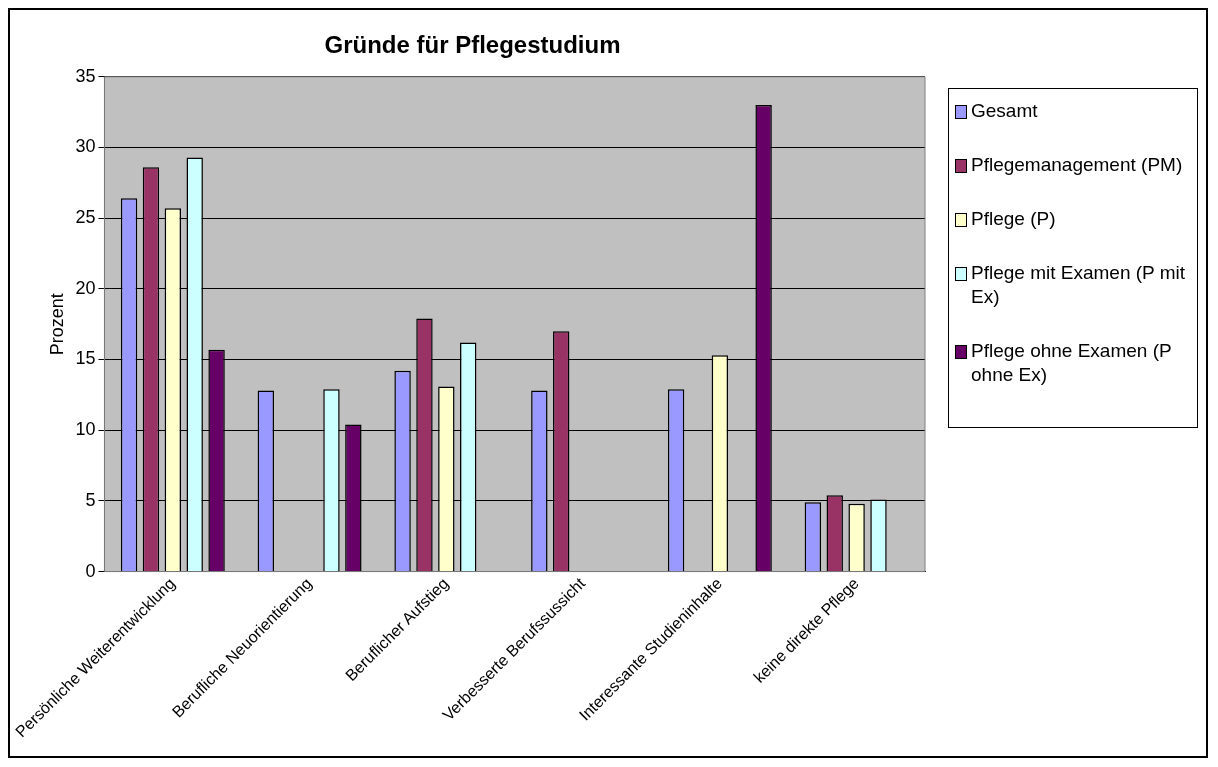 This screenshot has height=767, width=1218. Describe the element at coordinates (56, 324) in the screenshot. I see `y-axis-title: Prozent` at that location.